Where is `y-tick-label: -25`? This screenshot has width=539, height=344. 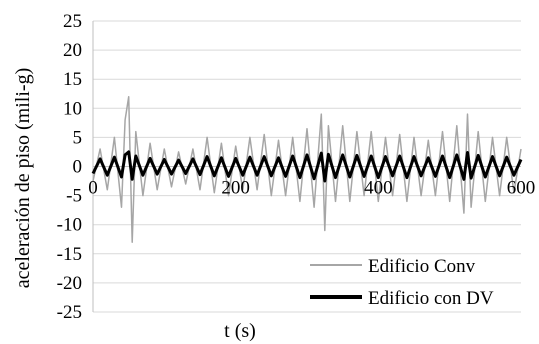 y-tick-label: -25 is located at coordinates (69, 312).